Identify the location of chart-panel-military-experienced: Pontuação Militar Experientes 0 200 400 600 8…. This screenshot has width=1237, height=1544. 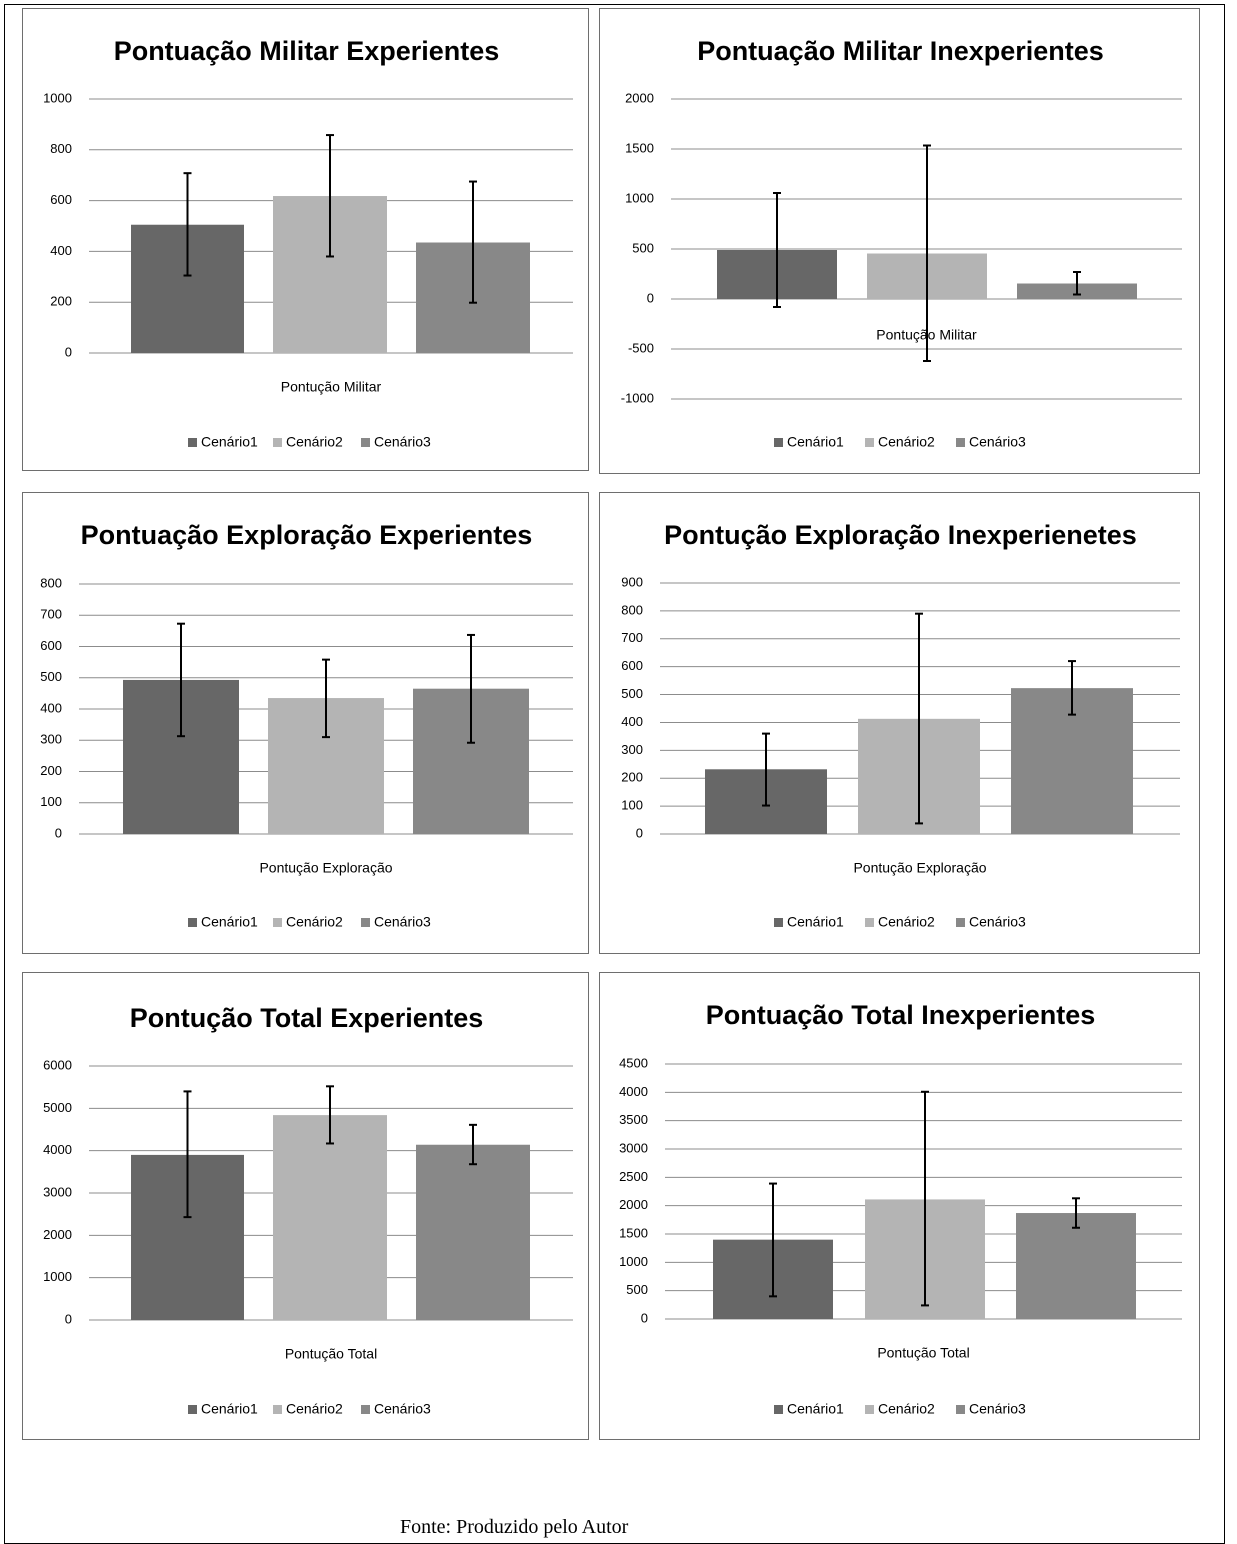
(305, 239).